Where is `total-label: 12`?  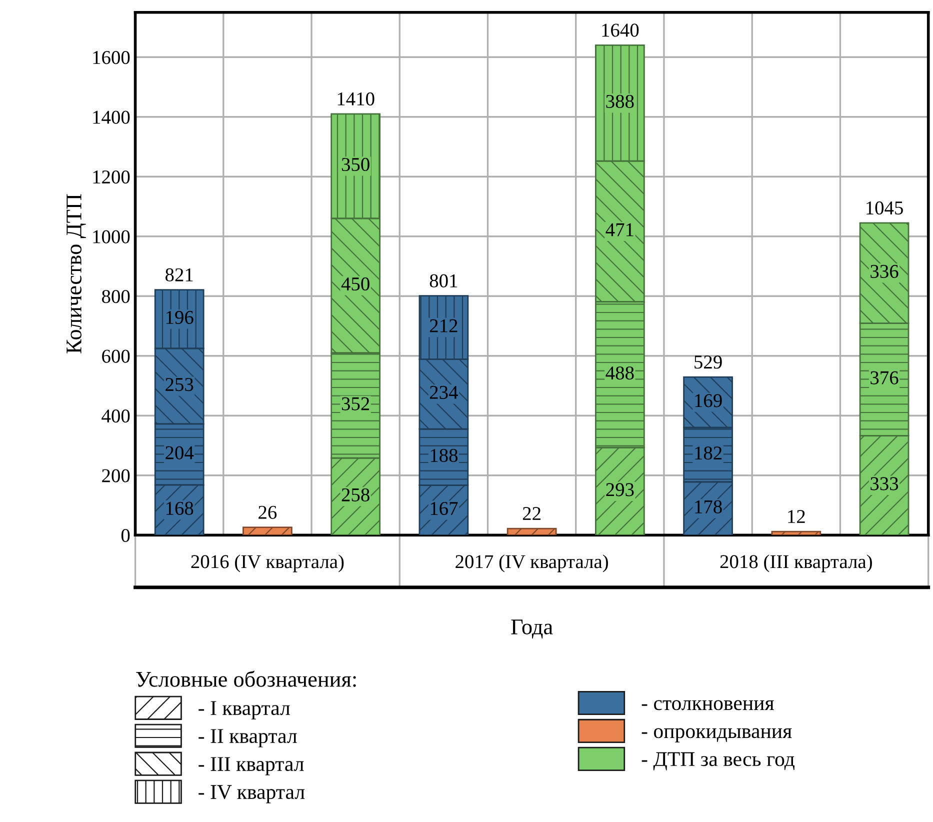
total-label: 12 is located at coordinates (796, 516).